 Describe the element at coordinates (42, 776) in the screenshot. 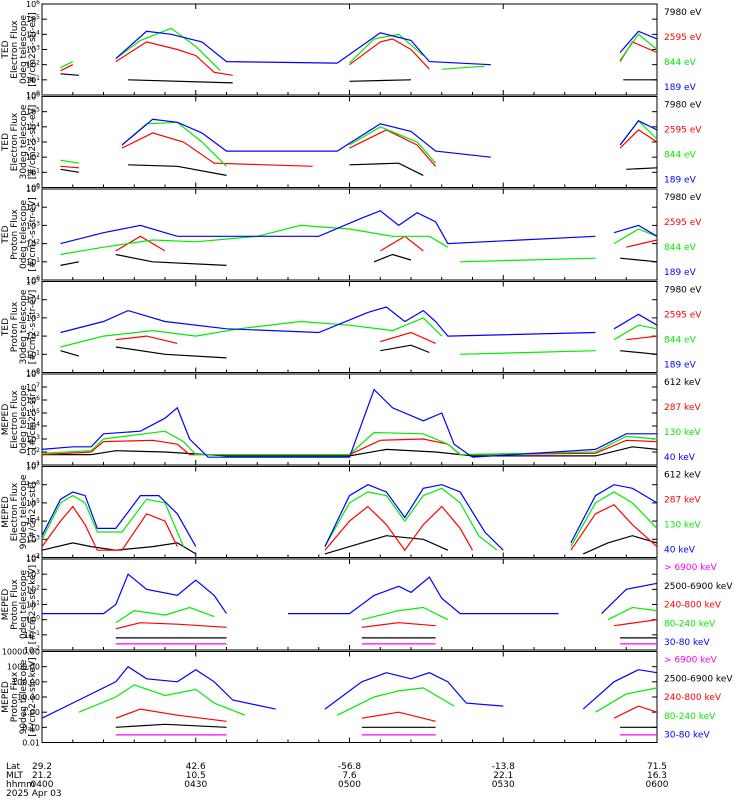

I see `x-tick-mlt: 21.2` at that location.